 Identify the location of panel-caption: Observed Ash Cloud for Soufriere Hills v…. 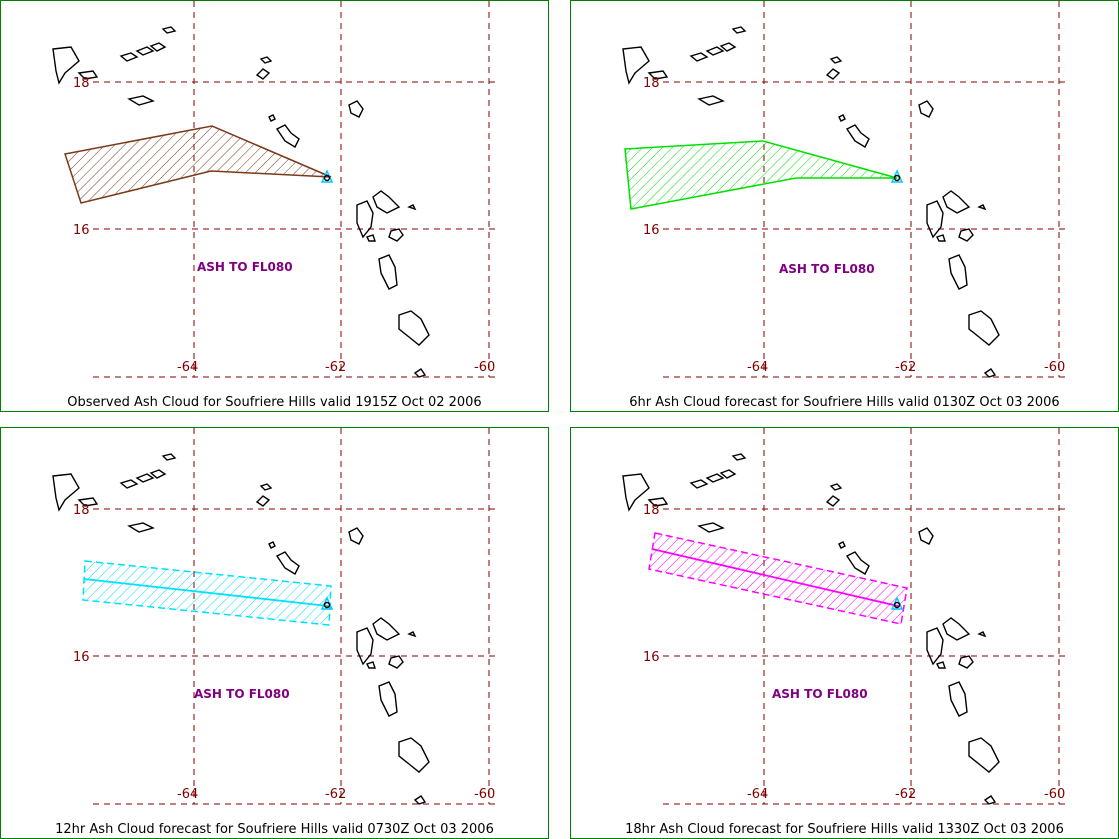
(274, 402).